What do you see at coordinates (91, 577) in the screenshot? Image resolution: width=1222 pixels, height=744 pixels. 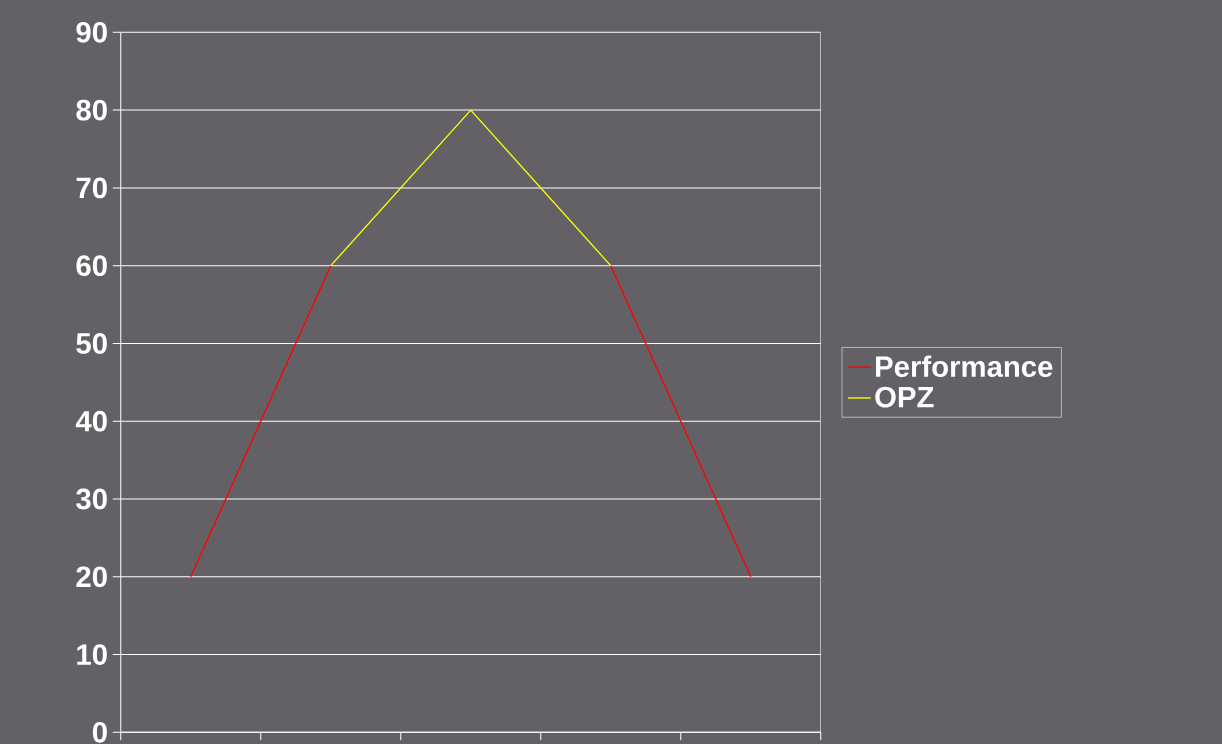 I see `y-tick-label: 20` at bounding box center [91, 577].